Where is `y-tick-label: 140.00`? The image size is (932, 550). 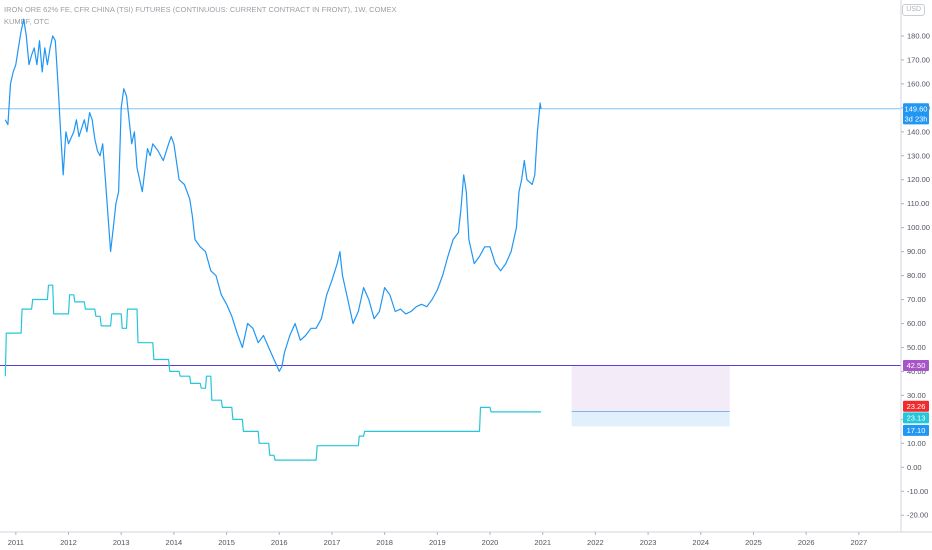 y-tick-label: 140.00 is located at coordinates (918, 131).